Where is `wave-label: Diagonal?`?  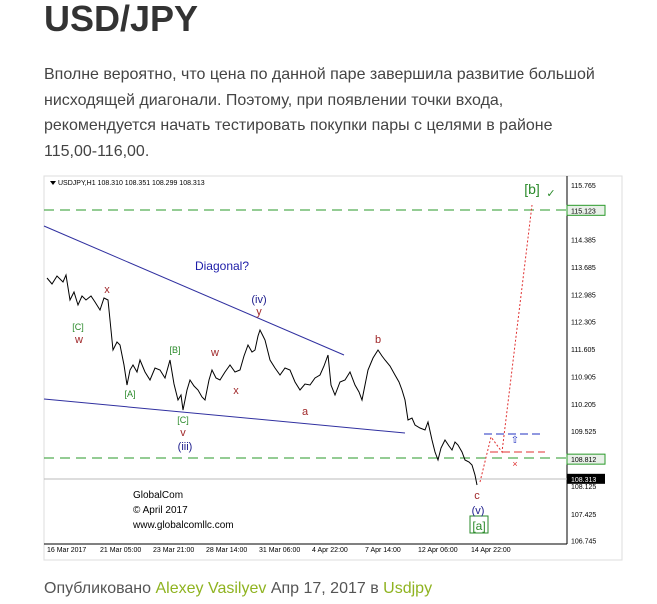
wave-label: Diagonal? is located at coordinates (222, 266).